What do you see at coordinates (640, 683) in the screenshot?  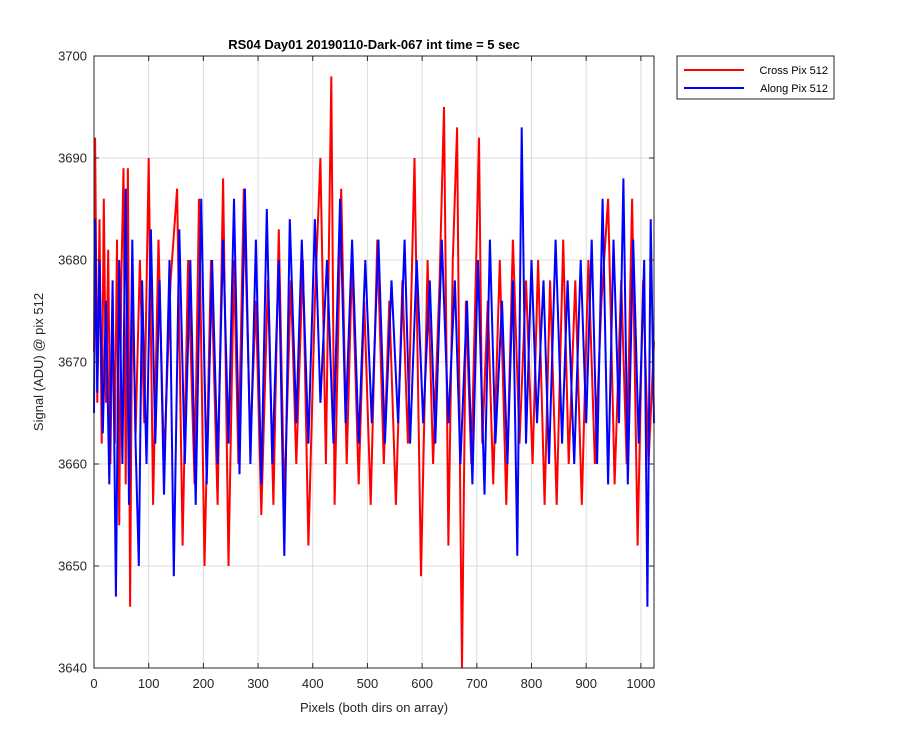 I see `x-tick-label: 1000` at bounding box center [640, 683].